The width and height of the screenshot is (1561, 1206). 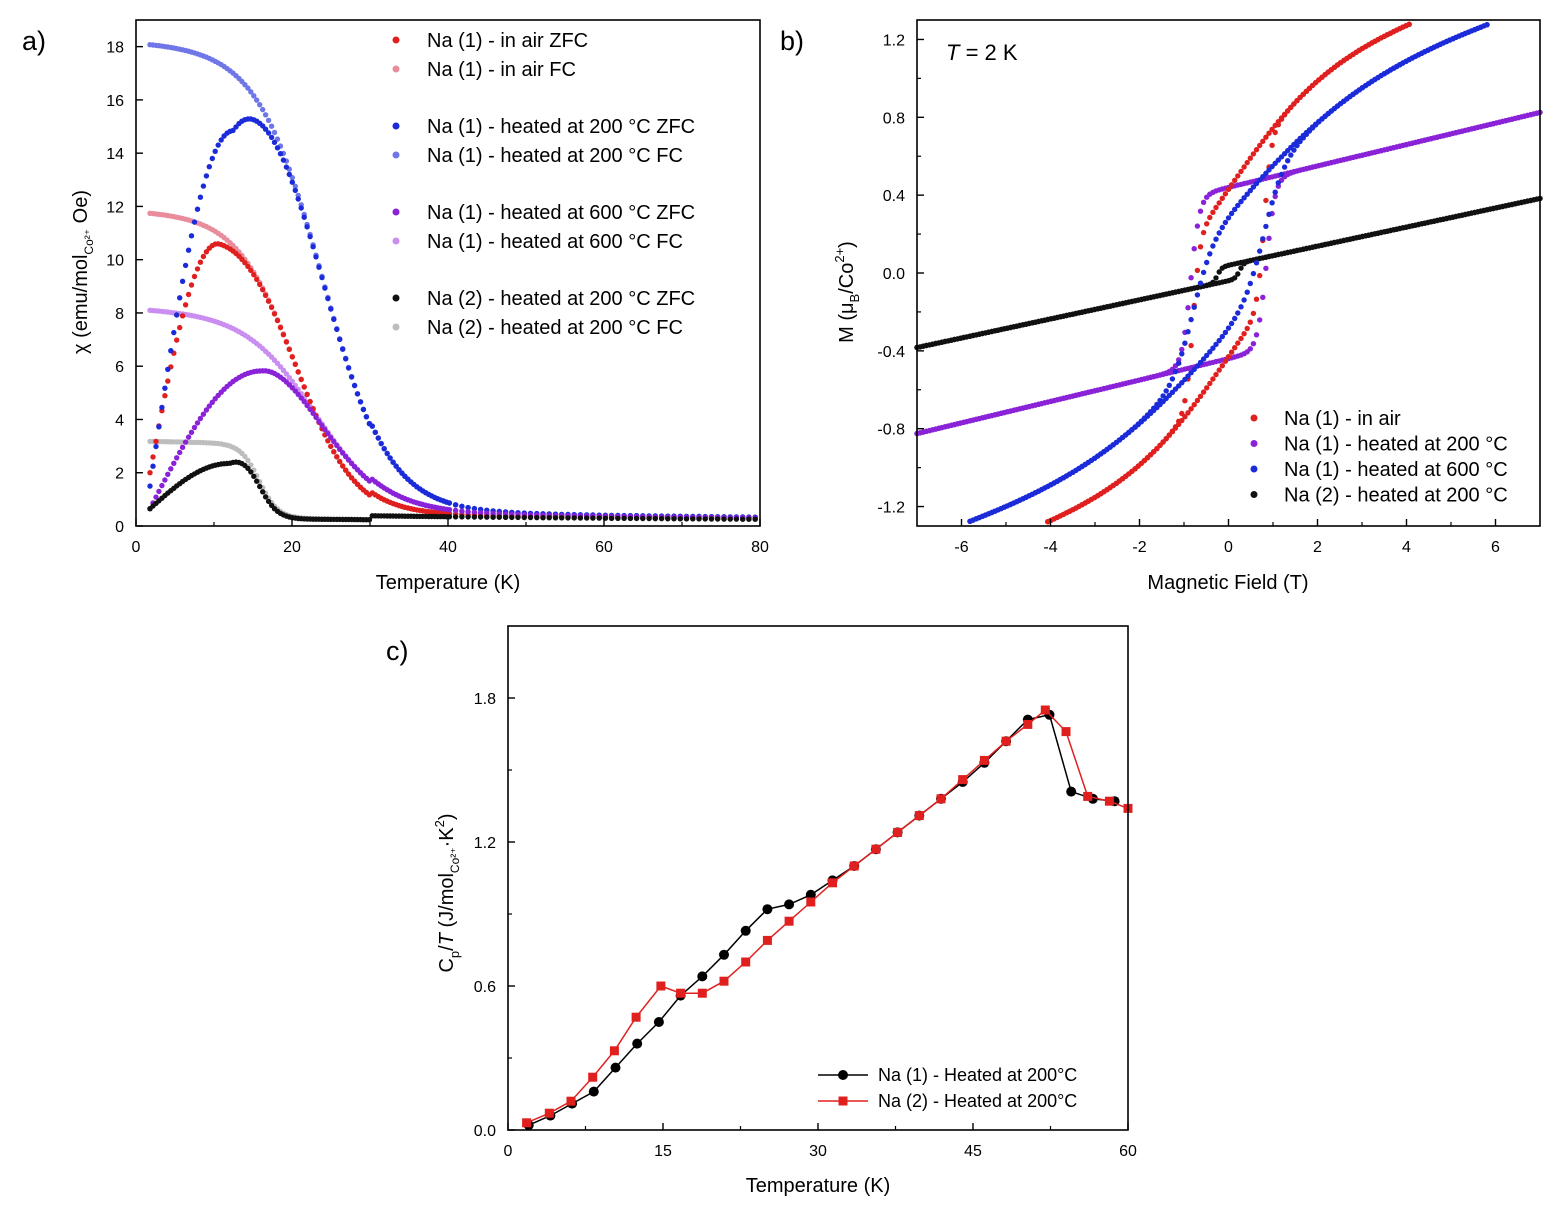 What do you see at coordinates (821, 919) in the screenshot?
I see `panel-c-series-line` at bounding box center [821, 919].